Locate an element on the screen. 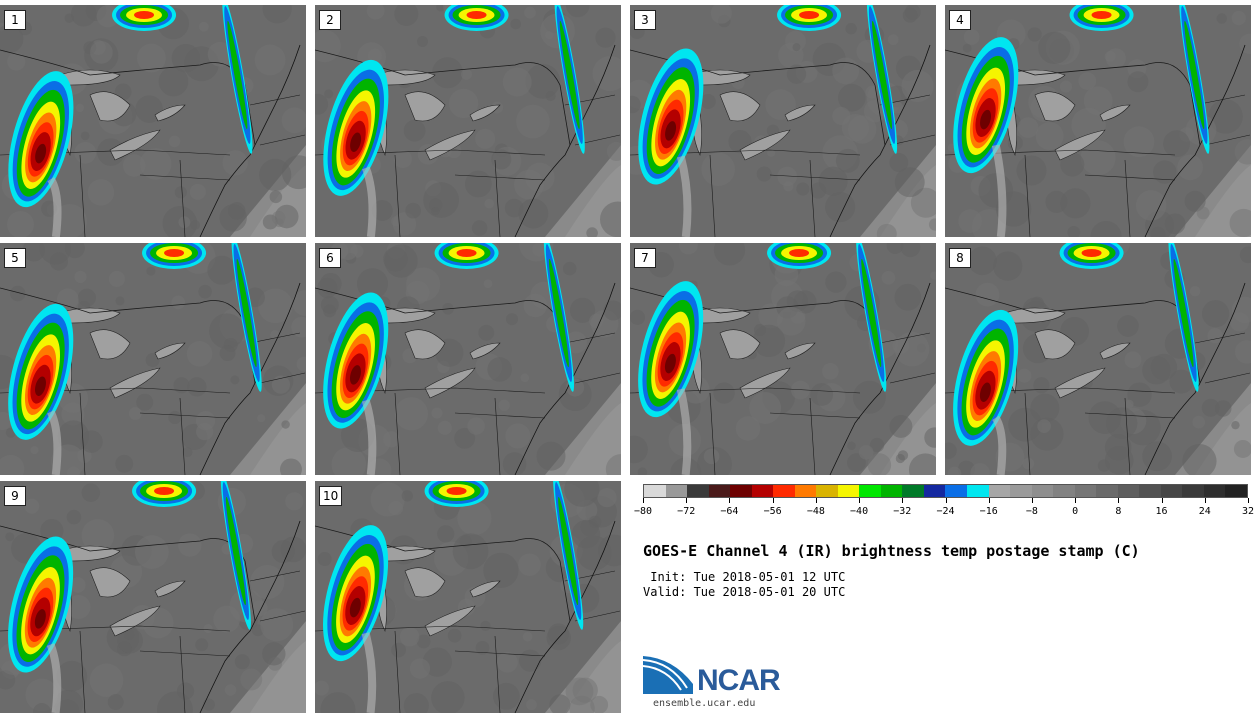 The image size is (1260, 713). colorbar-tick-label: −32 is located at coordinates (902, 511).